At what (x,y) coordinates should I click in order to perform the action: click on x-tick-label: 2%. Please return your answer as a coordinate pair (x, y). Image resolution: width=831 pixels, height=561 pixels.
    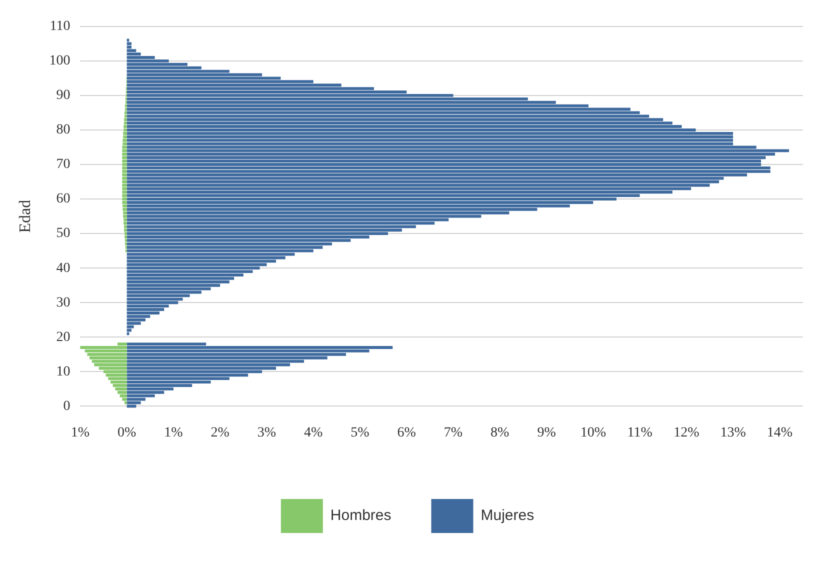
    Looking at the image, I should click on (220, 432).